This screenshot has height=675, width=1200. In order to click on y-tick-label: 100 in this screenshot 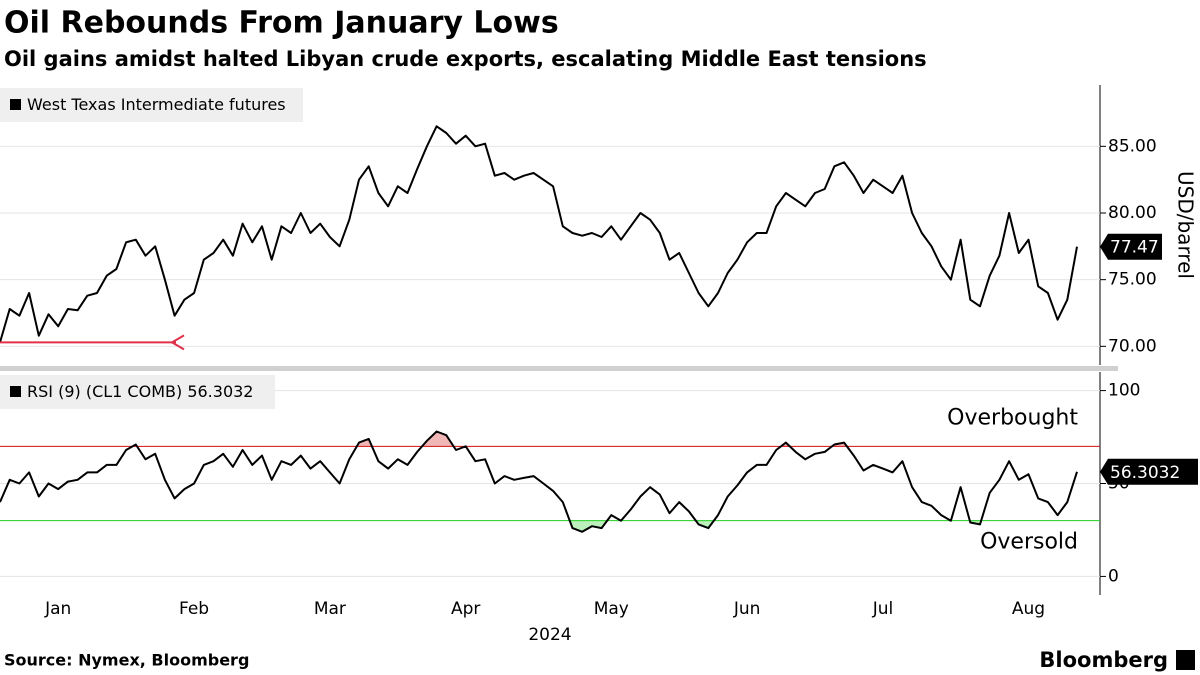, I will do `click(1124, 391)`.